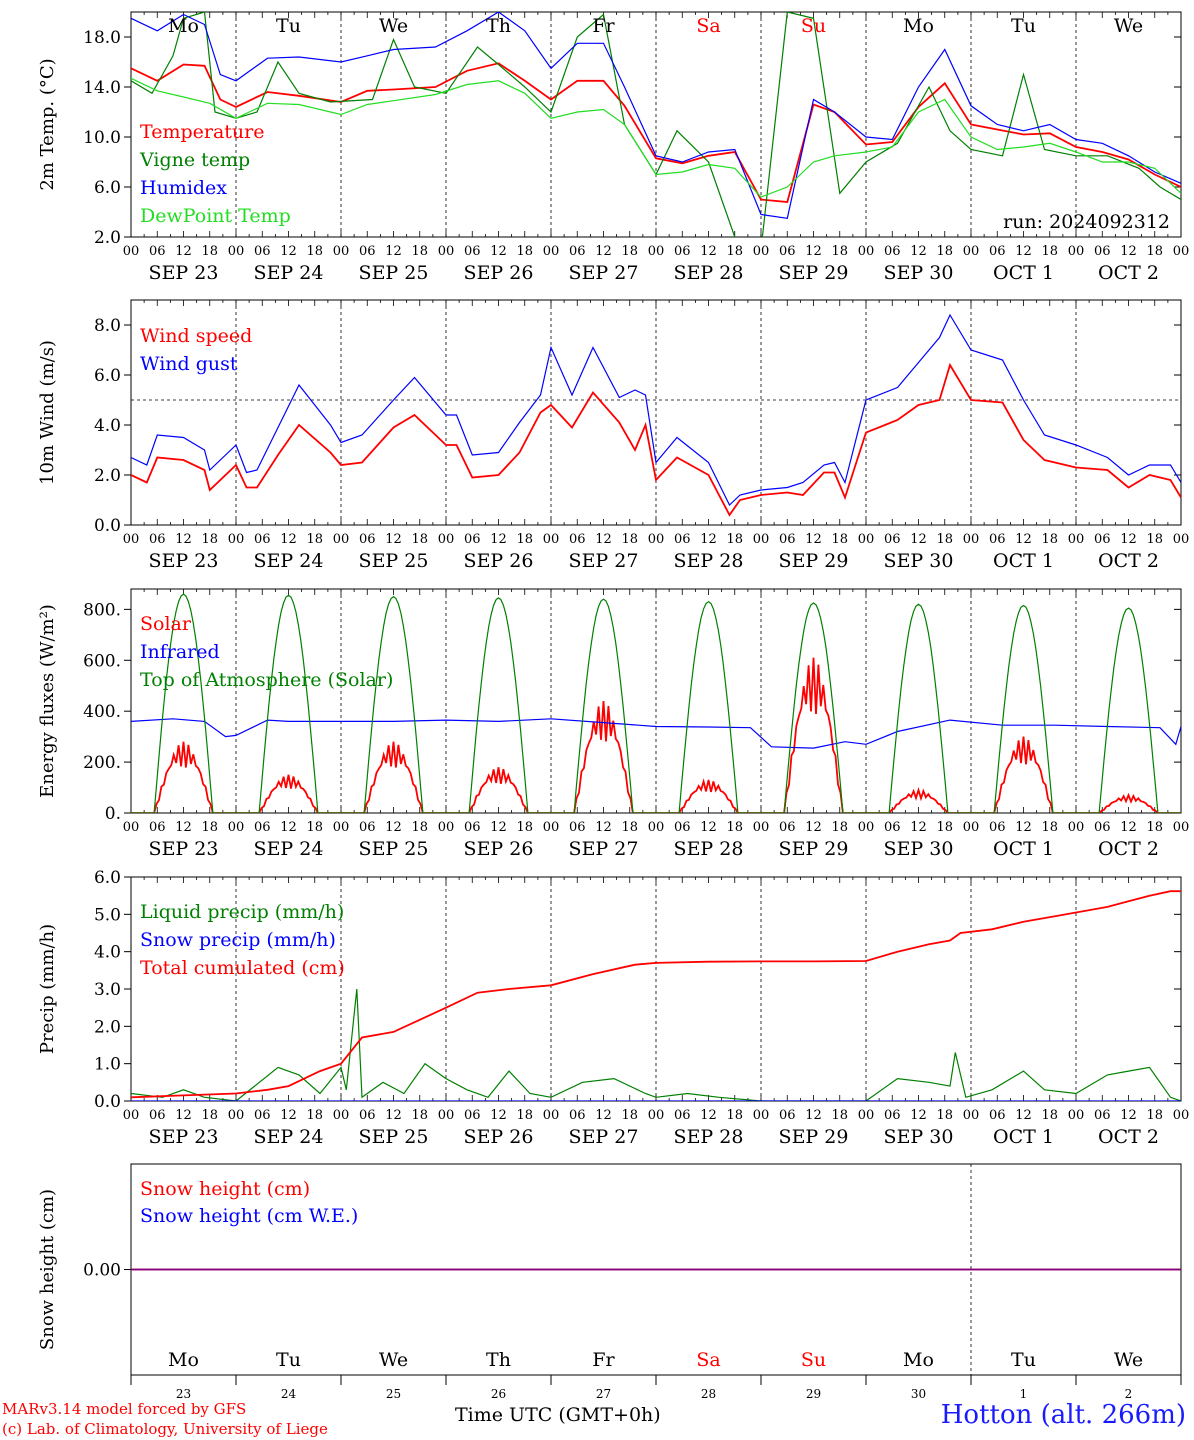 The width and height of the screenshot is (1194, 1440). Describe the element at coordinates (47, 1269) in the screenshot. I see `y-axis-label: Snow height (cm)` at that location.